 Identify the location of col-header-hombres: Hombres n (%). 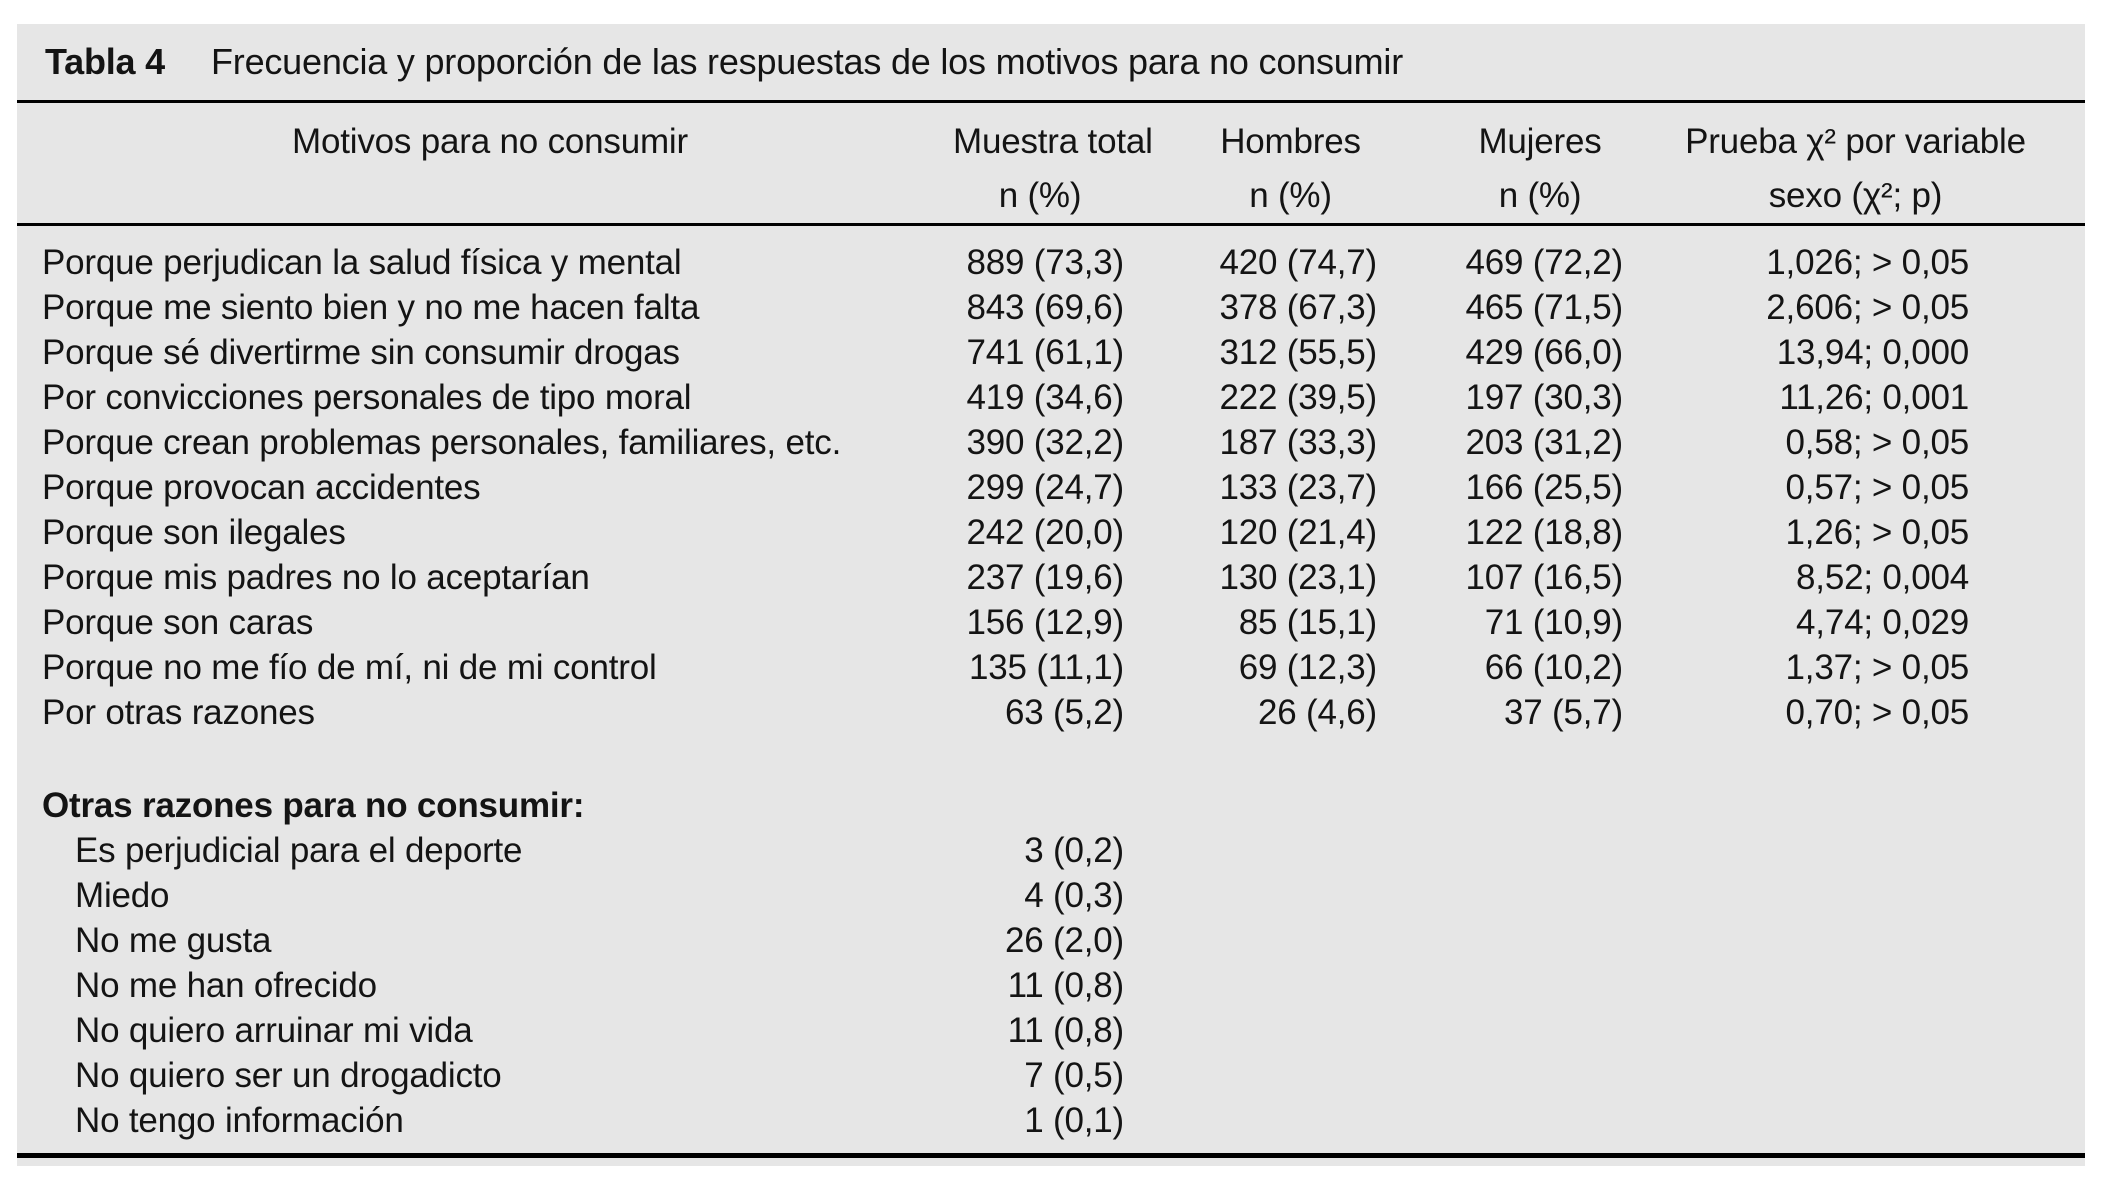
(1253, 164).